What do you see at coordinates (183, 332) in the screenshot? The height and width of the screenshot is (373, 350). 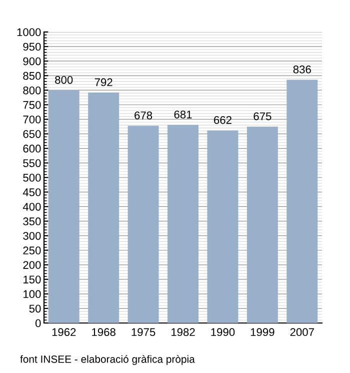 I see `x-tick-label: 1982` at bounding box center [183, 332].